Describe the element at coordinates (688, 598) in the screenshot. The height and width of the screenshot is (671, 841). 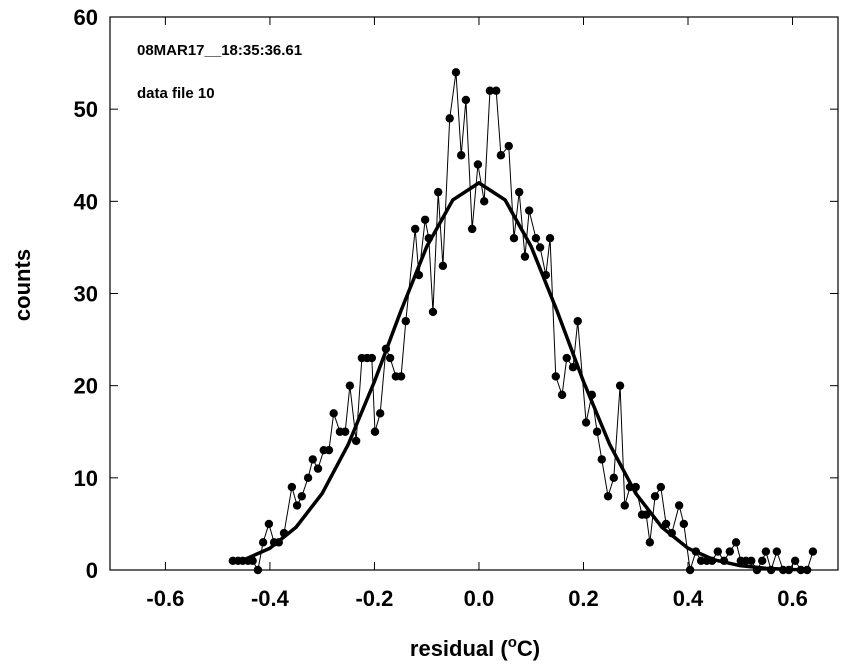
I see `x-tick-label: 0.4` at that location.